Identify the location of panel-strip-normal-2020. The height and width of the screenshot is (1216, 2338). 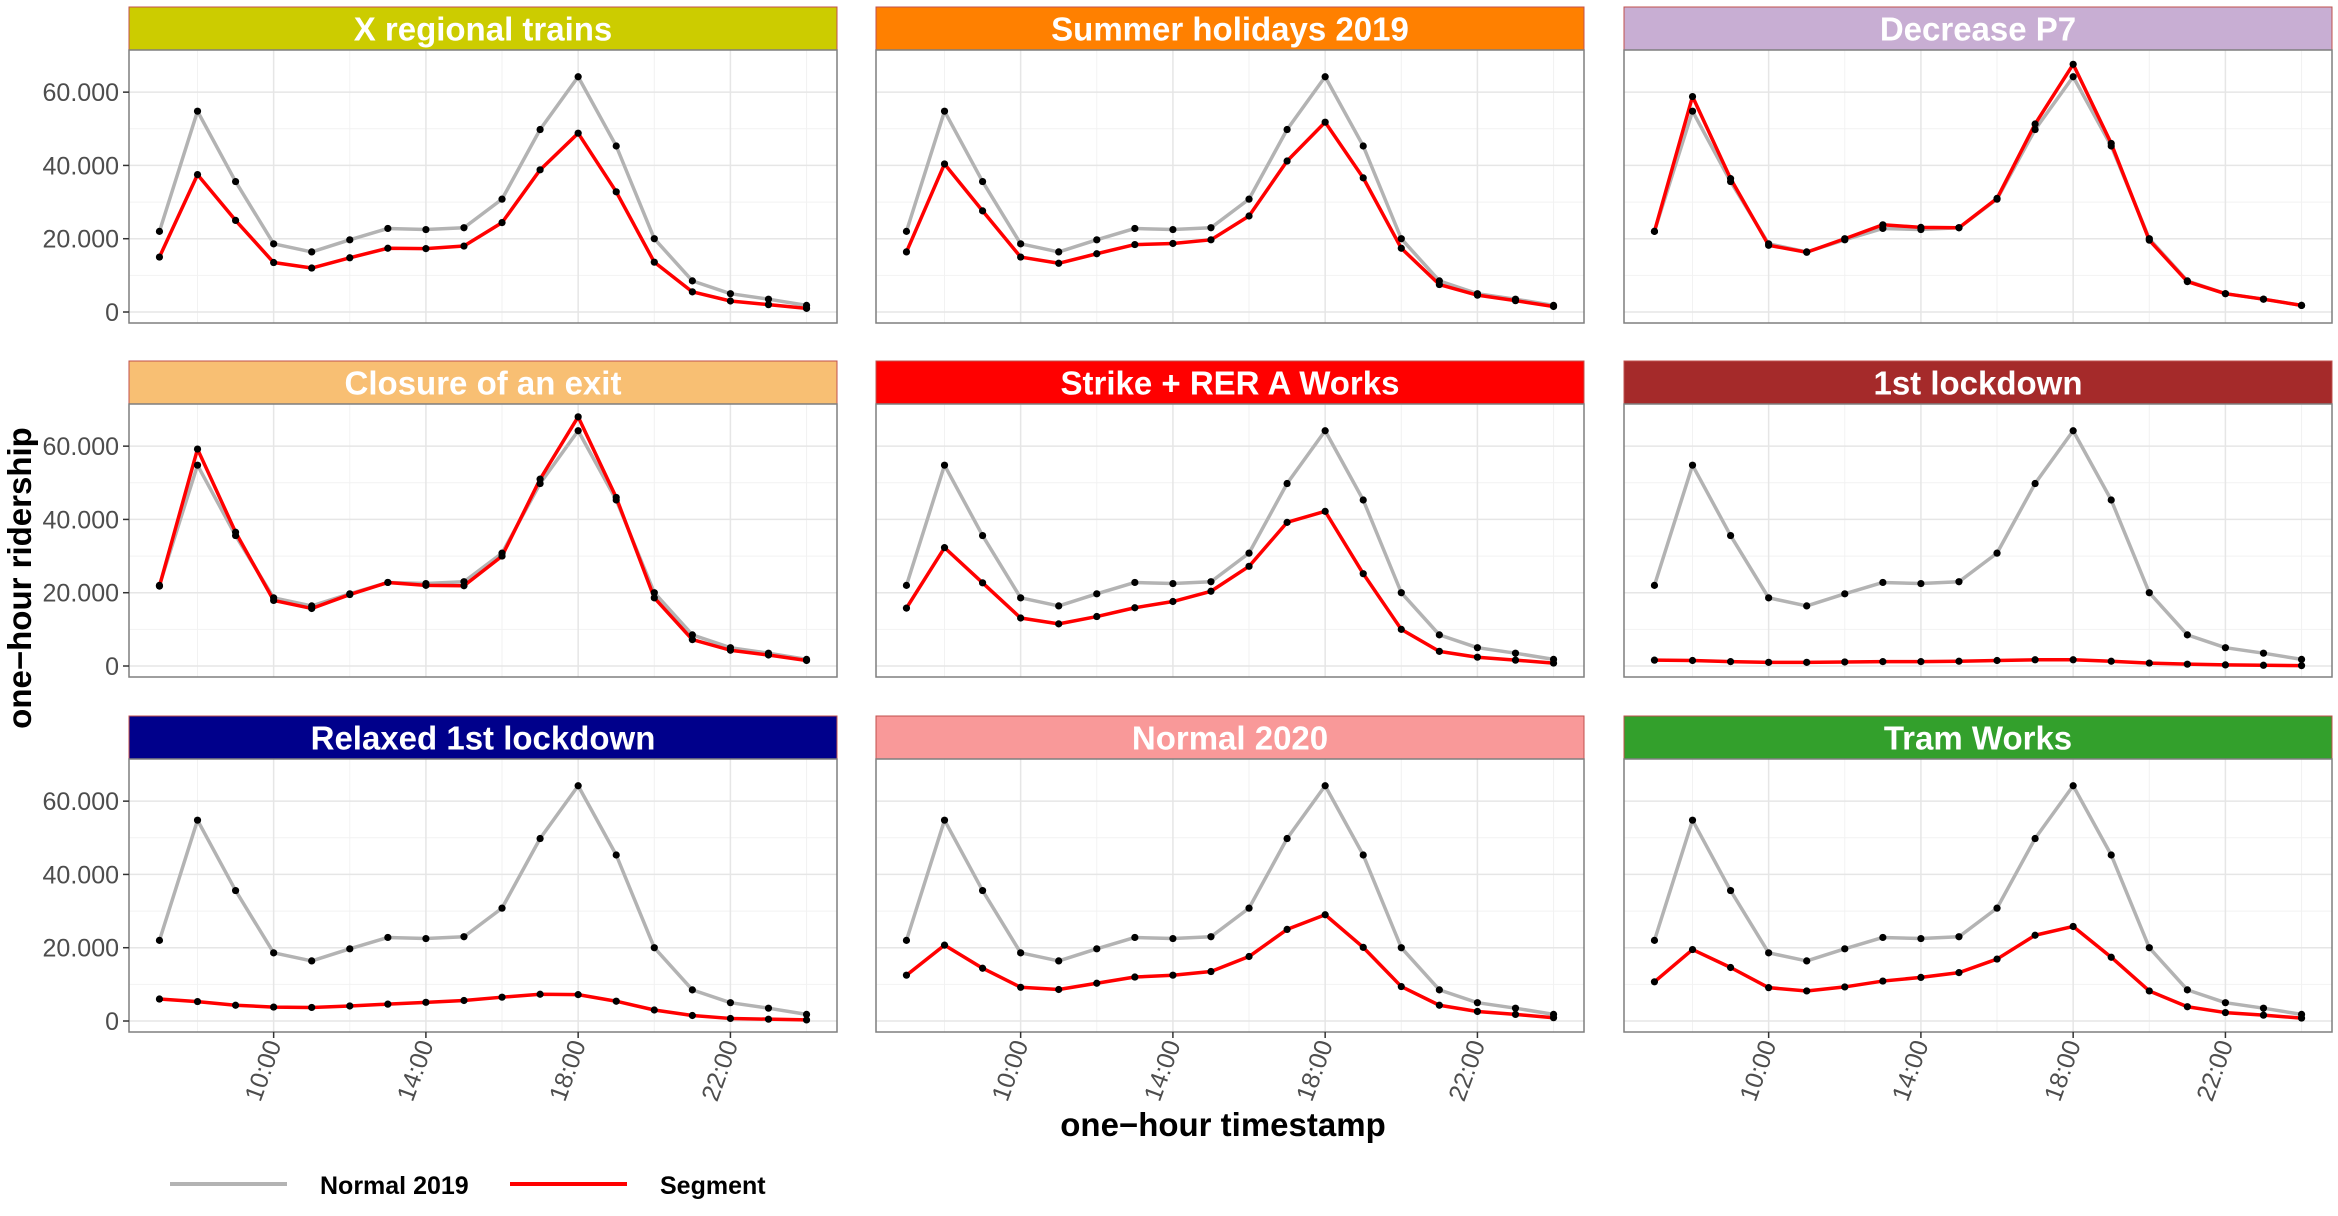
(1230, 737).